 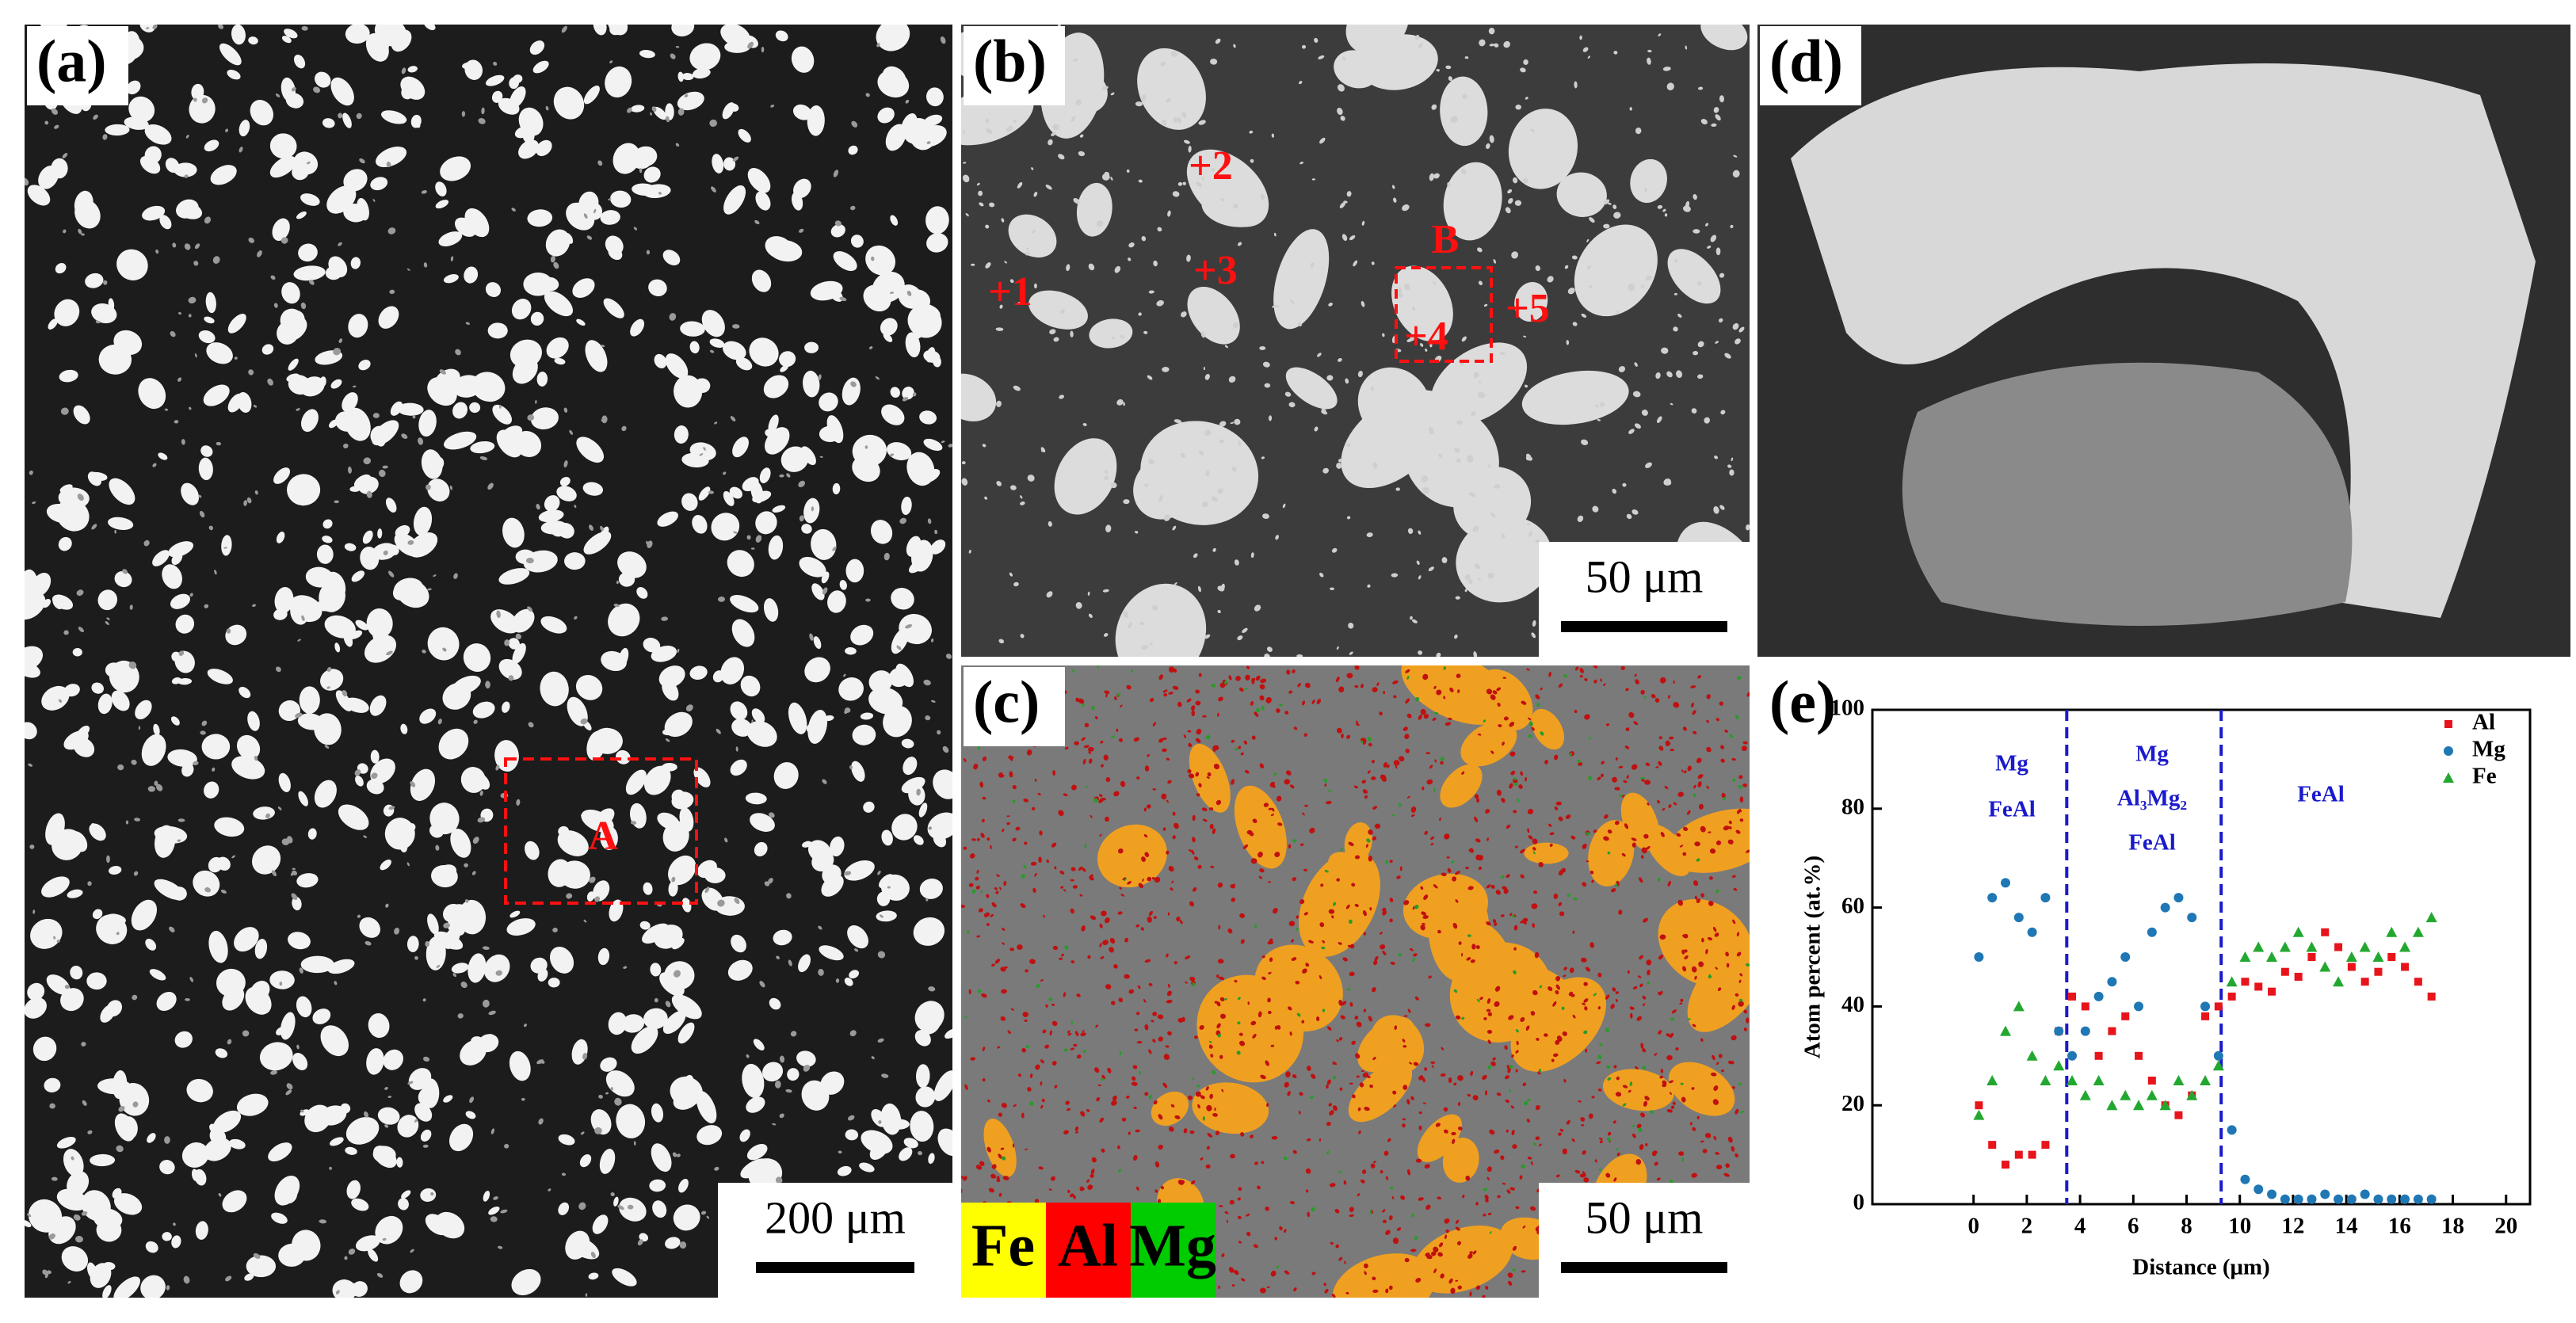 I want to click on scale-bar, so click(x=1644, y=1267).